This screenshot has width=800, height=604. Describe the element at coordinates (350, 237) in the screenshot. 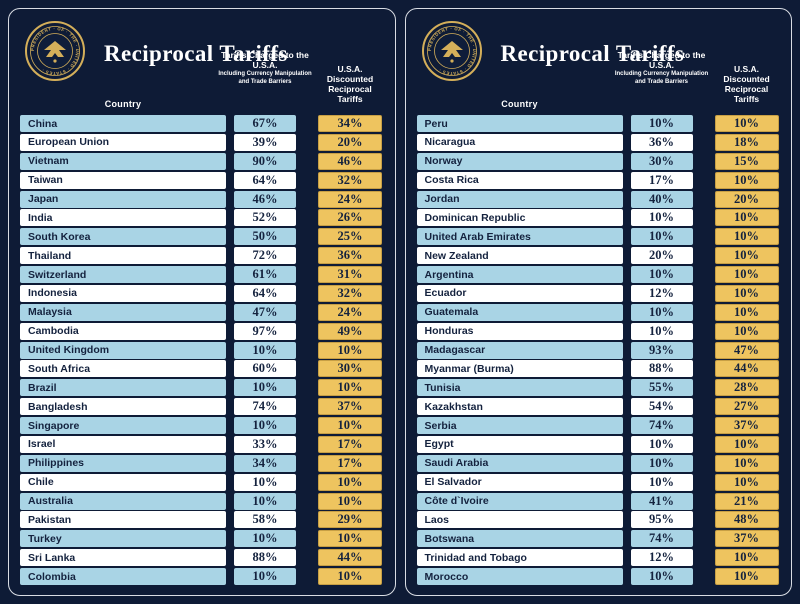

I see `discounted-tariff-cell: 25%` at that location.